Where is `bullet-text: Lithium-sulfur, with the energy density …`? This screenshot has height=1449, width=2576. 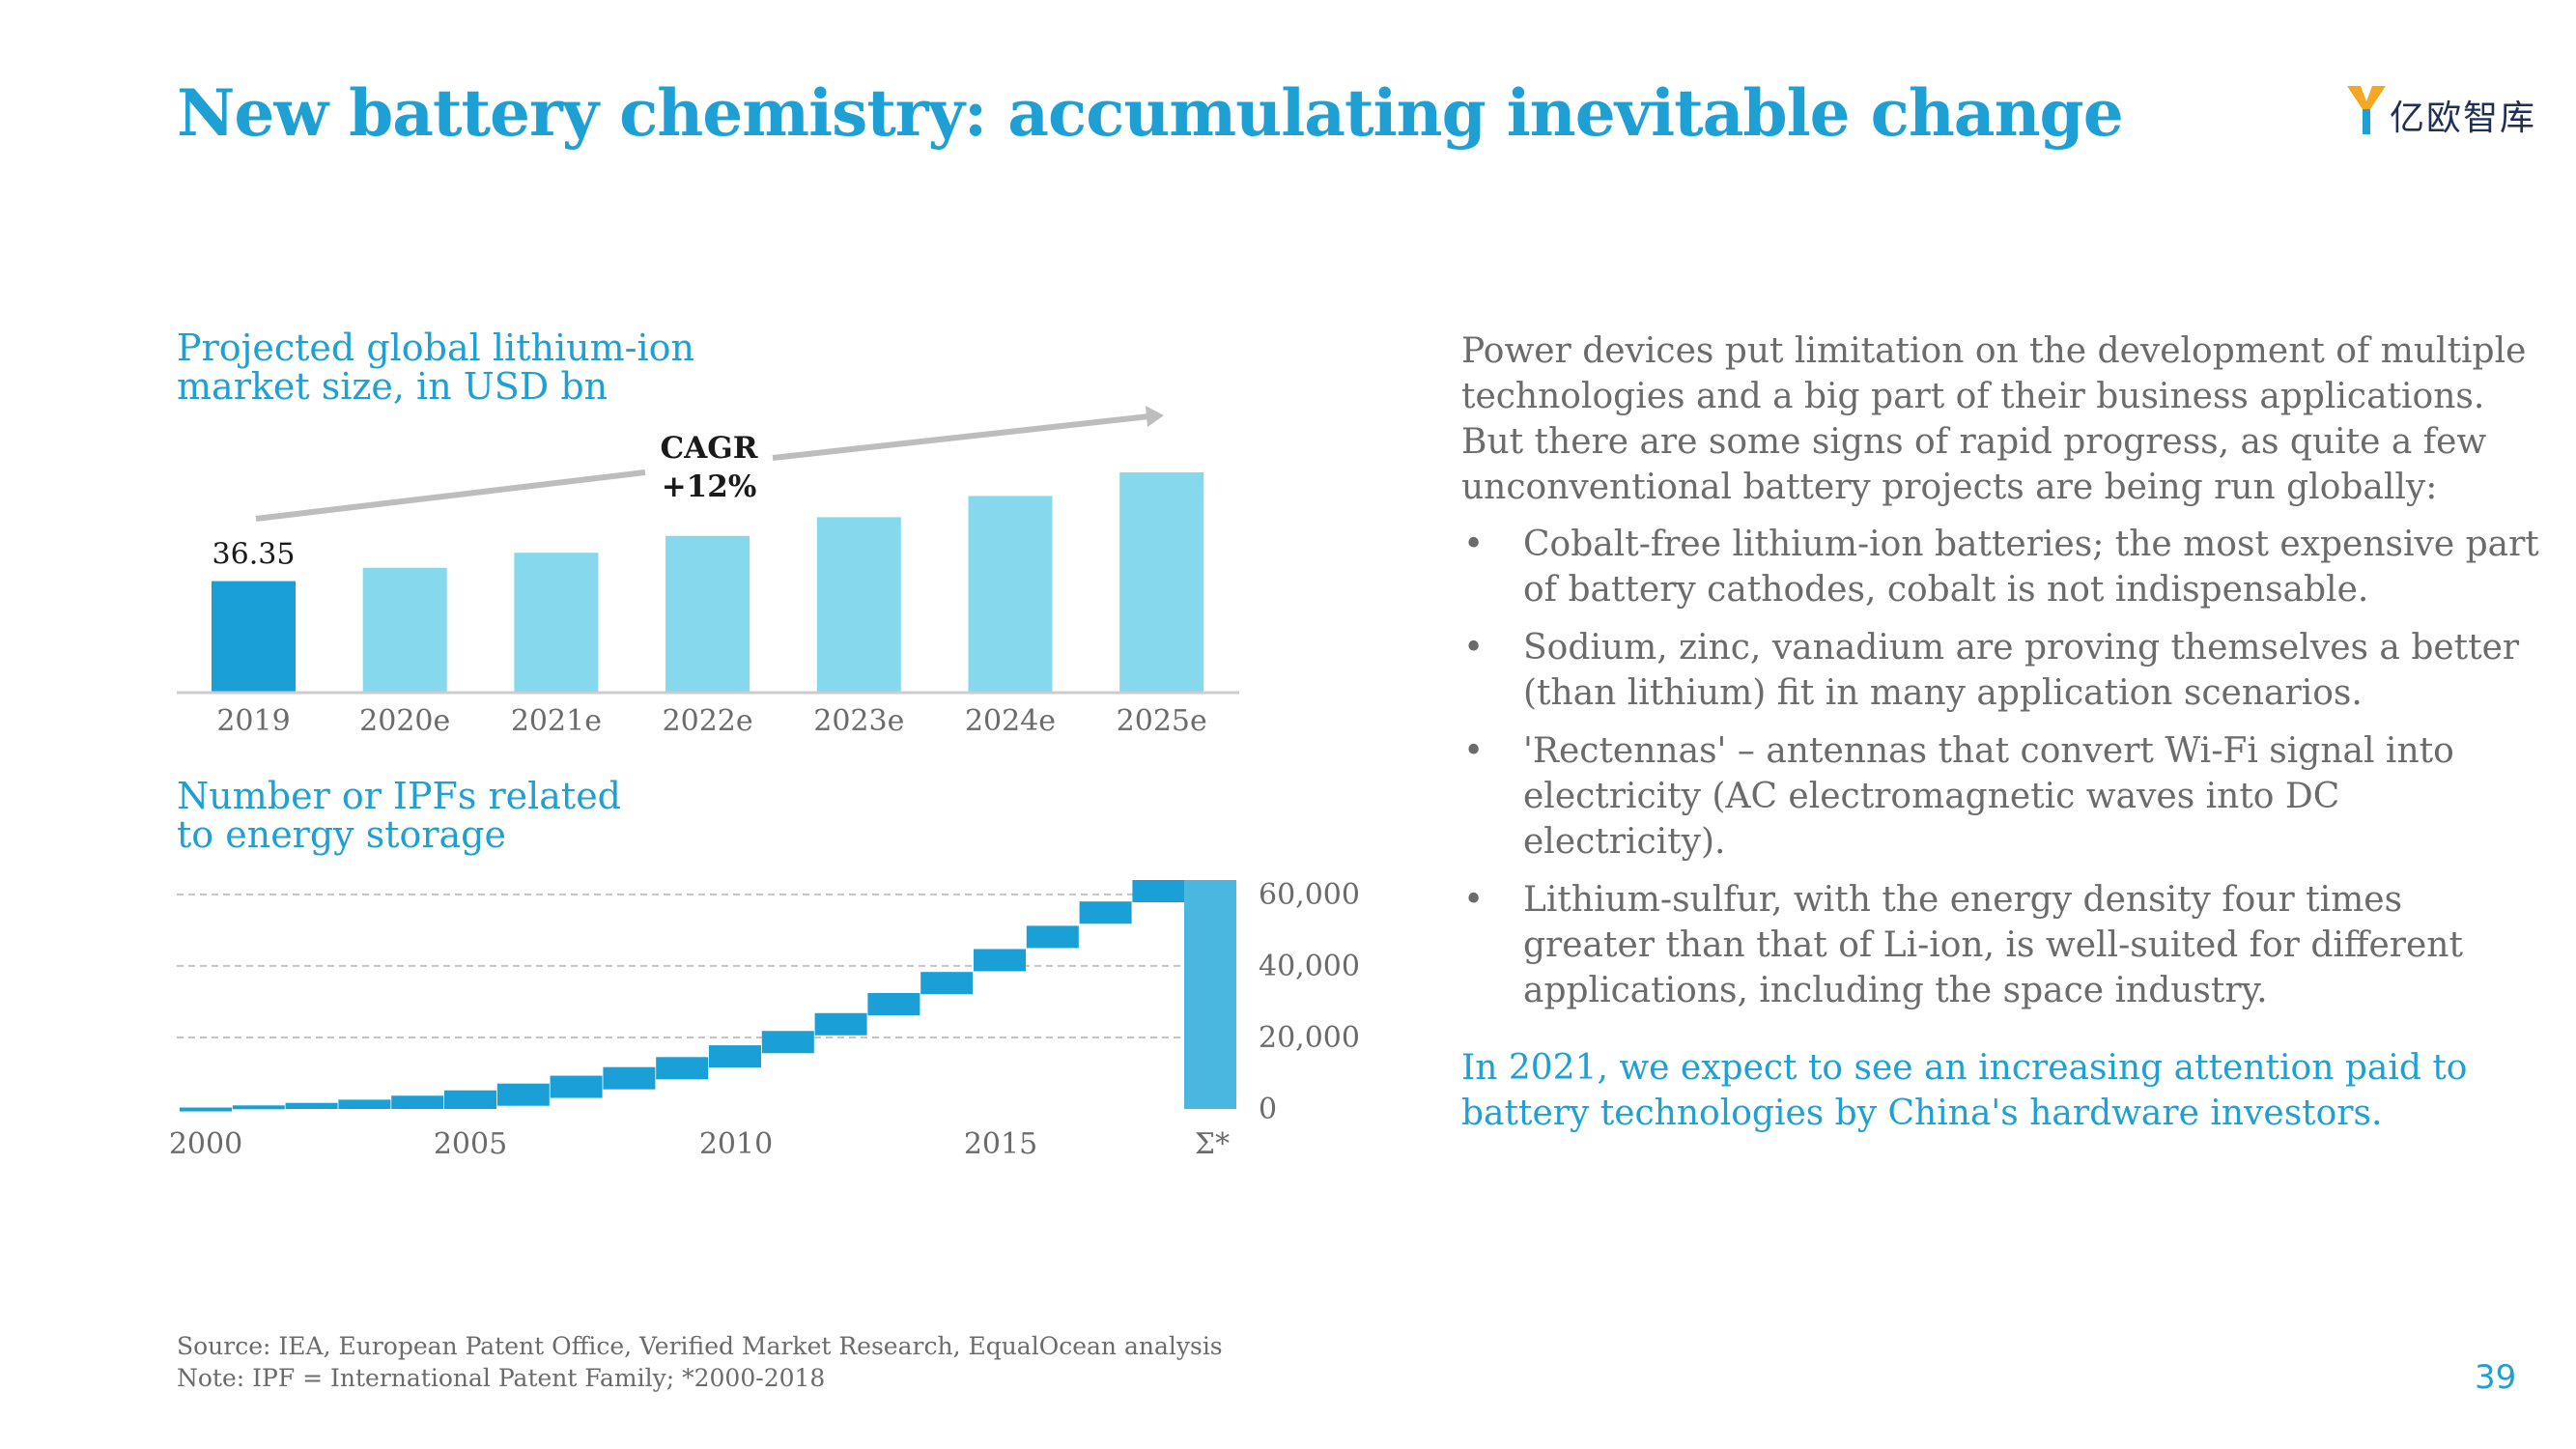
bullet-text: Lithium-sulfur, with the energy density … is located at coordinates (1993, 945).